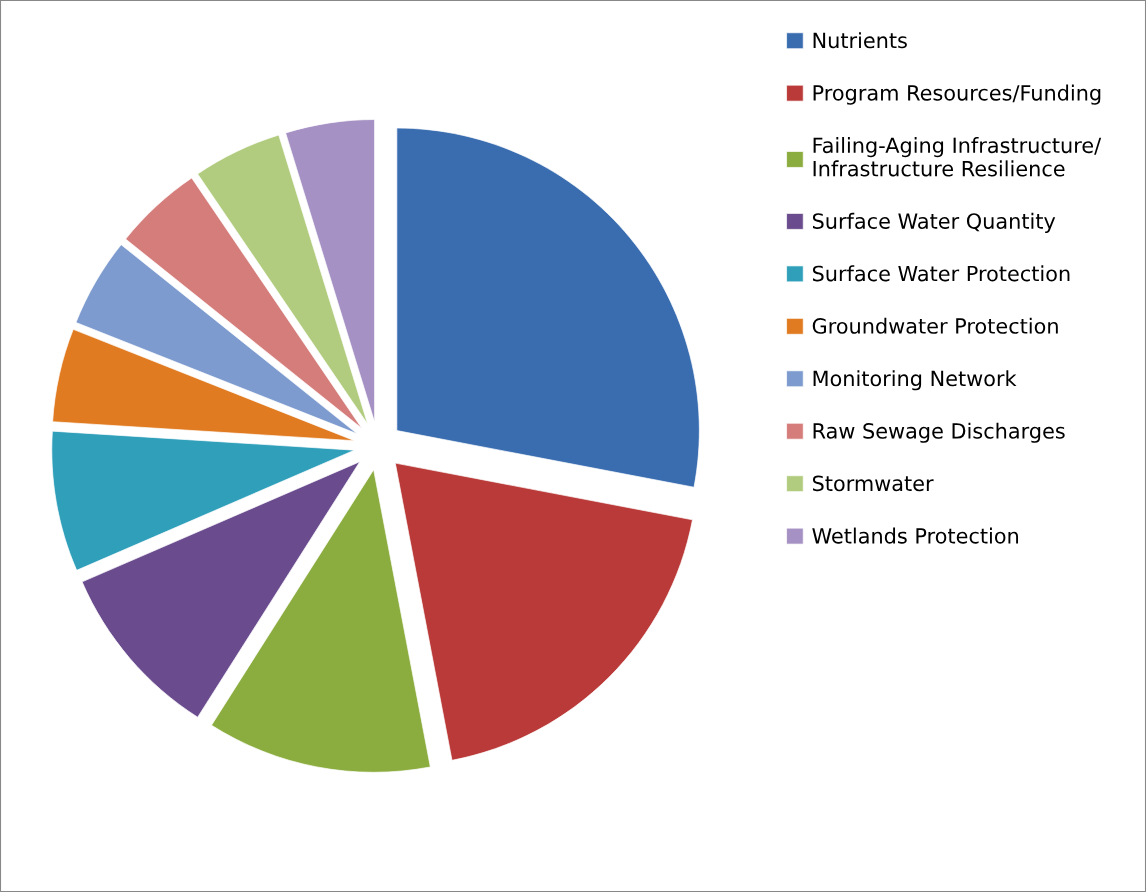 The image size is (1146, 892). Describe the element at coordinates (939, 432) in the screenshot. I see `legend-label: Raw Sewage Discharges` at that location.